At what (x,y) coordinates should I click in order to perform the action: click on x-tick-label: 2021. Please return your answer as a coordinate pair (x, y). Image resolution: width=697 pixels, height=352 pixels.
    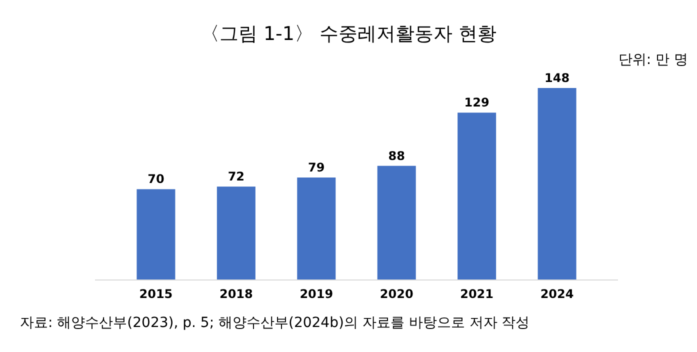
    Looking at the image, I should click on (477, 294).